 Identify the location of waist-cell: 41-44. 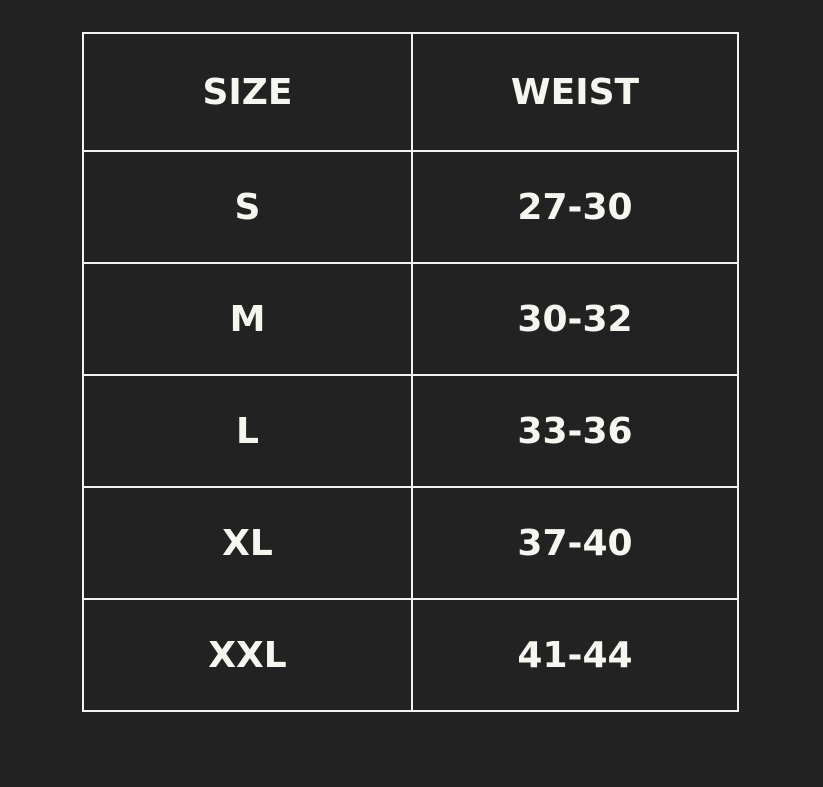
(575, 655).